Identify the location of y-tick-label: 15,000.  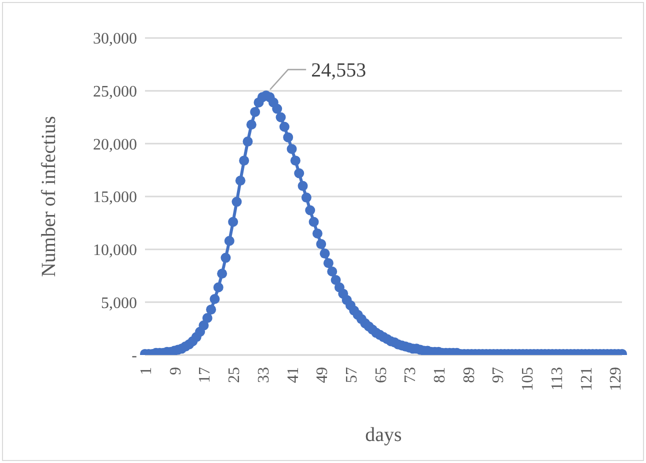
(115, 197).